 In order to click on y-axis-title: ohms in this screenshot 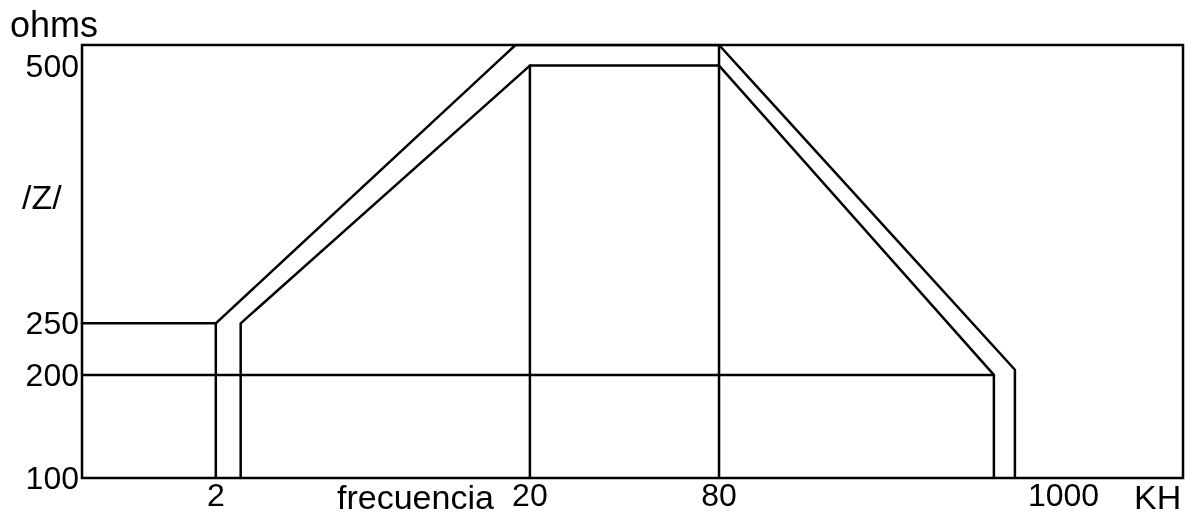, I will do `click(54, 24)`.